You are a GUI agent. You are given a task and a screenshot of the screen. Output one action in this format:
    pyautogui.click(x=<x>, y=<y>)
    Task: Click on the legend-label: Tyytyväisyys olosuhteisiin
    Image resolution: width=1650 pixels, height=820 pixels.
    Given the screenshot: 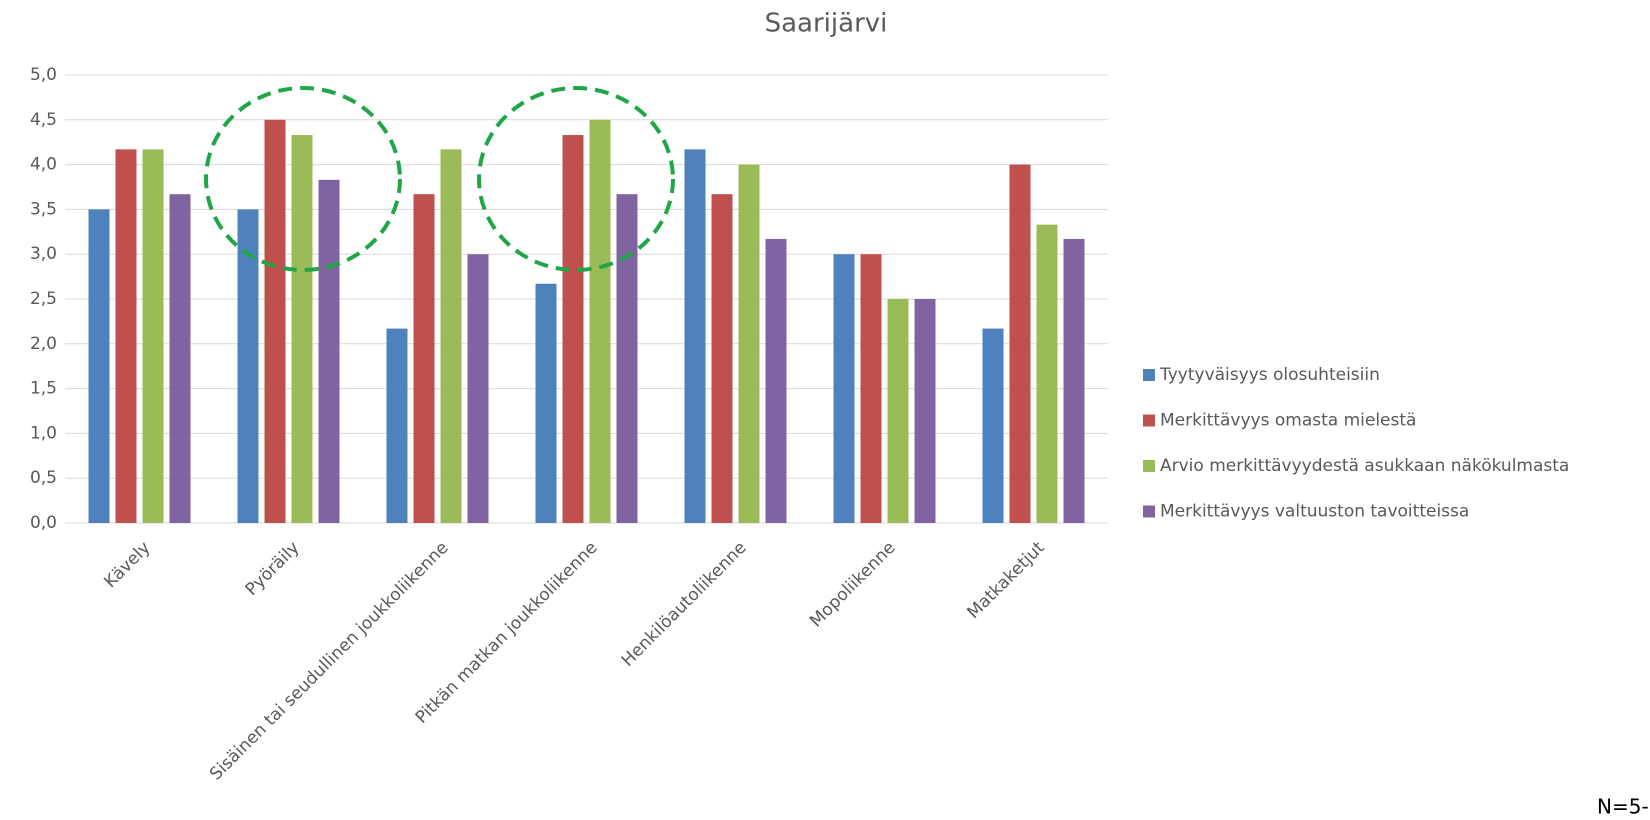 What is the action you would take?
    pyautogui.click(x=1269, y=375)
    